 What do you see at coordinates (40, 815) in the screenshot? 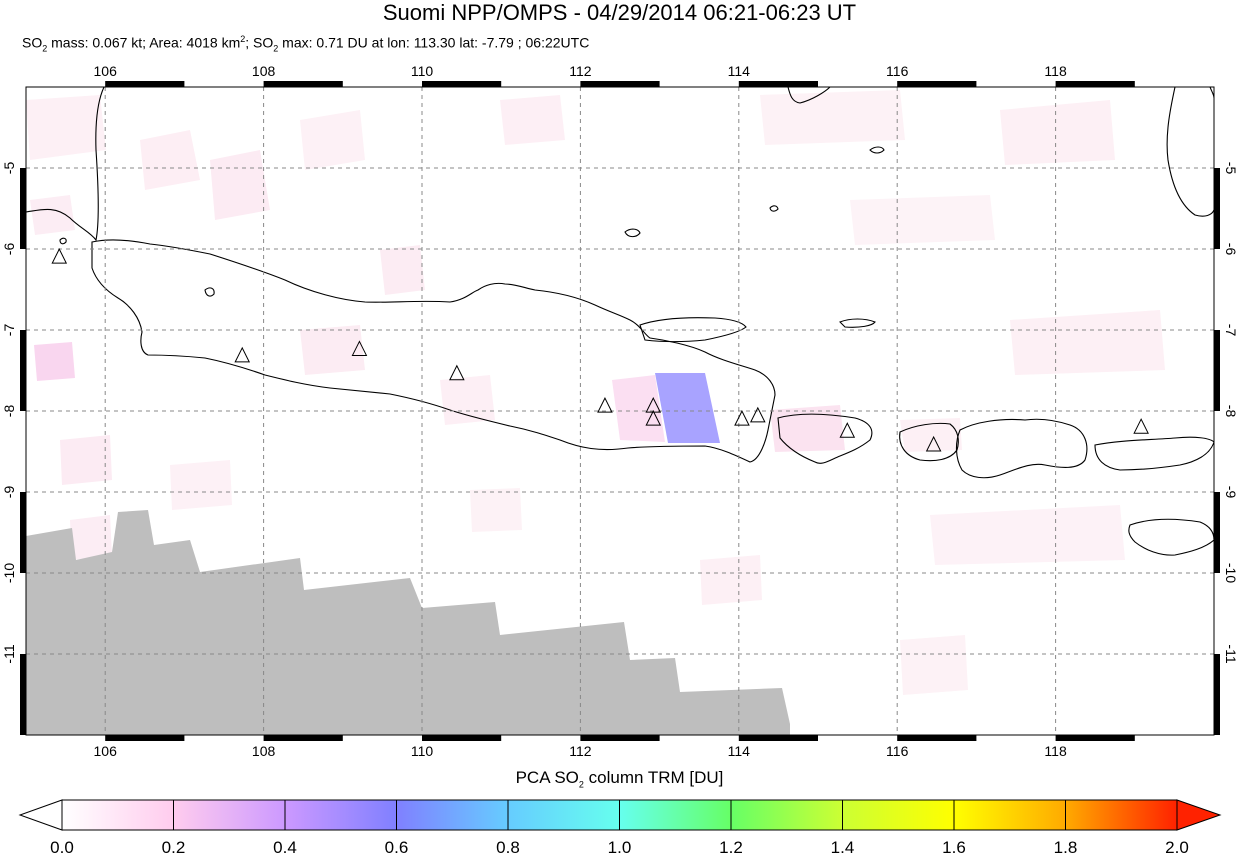
I see `colorbar-under-arrow` at bounding box center [40, 815].